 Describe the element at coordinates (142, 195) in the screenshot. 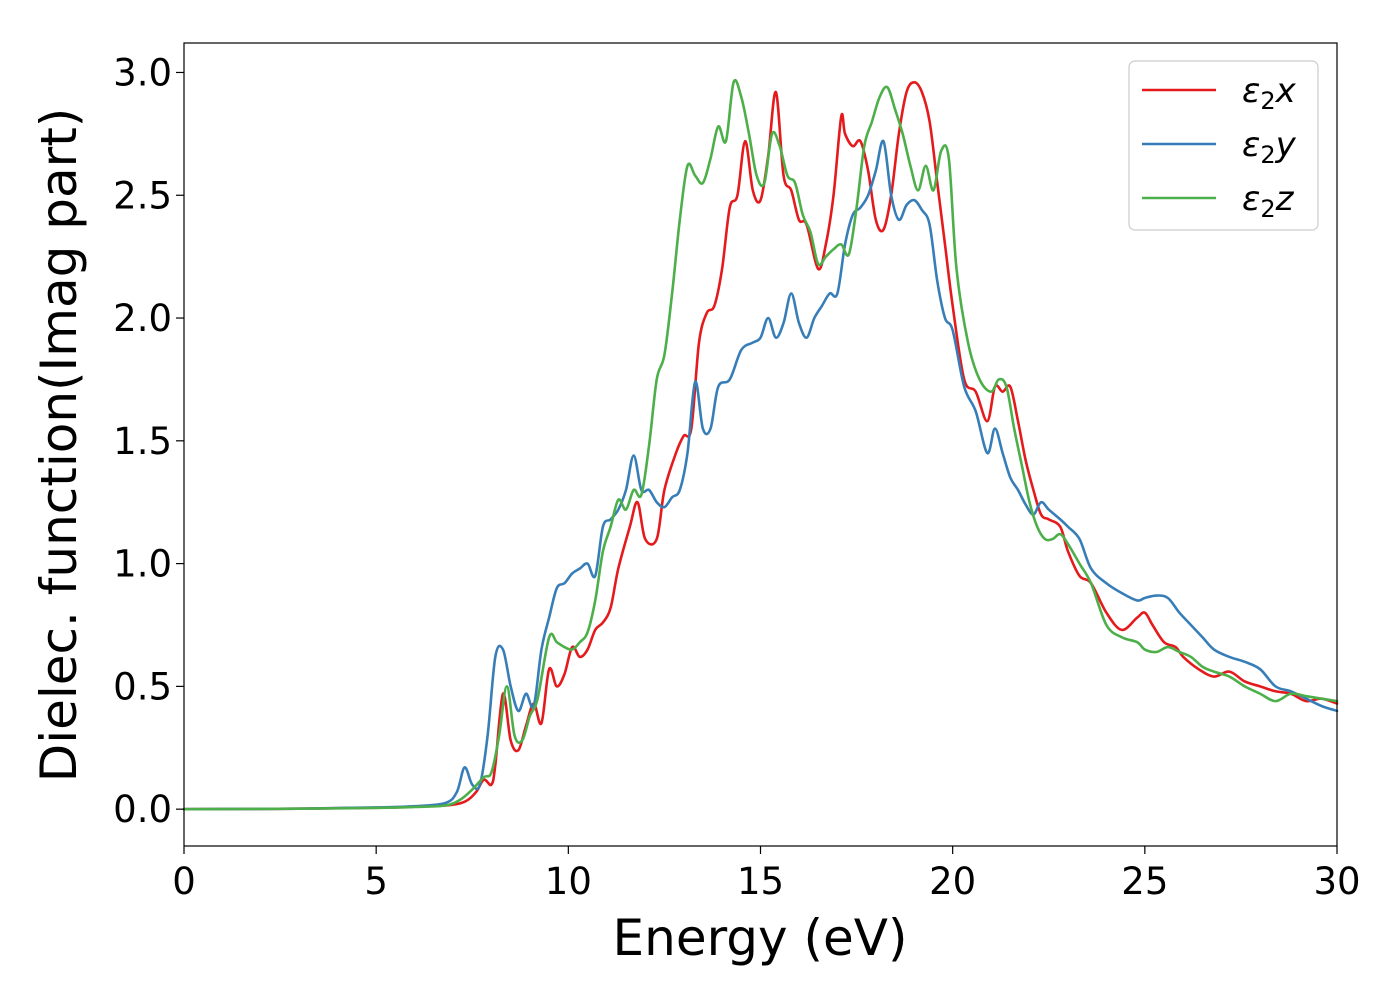

I see `y-tick-label: 2.5` at that location.